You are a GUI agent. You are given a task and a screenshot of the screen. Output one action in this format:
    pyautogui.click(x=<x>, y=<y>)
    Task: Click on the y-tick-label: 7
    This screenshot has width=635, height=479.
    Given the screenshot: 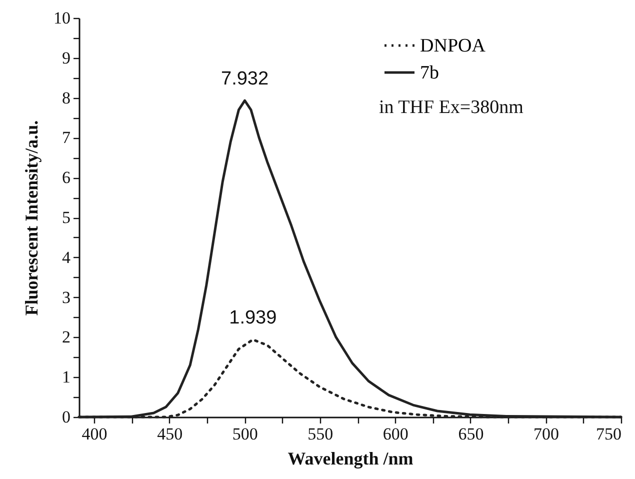 What is the action you would take?
    pyautogui.click(x=66, y=138)
    